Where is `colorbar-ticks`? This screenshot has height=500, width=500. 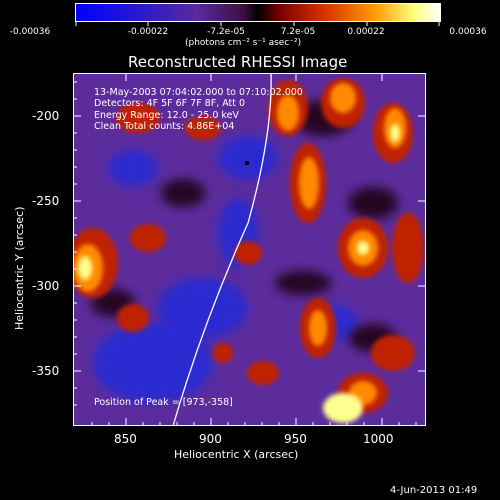 colorbar-ticks is located at coordinates (258, 23).